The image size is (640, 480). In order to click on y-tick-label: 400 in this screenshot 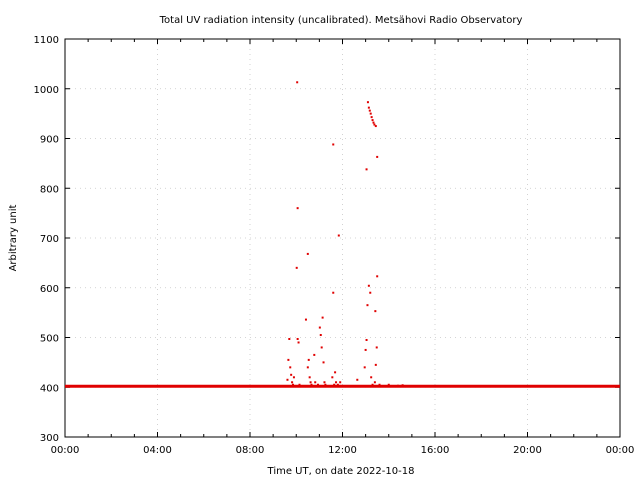, I will do `click(49, 388)`.